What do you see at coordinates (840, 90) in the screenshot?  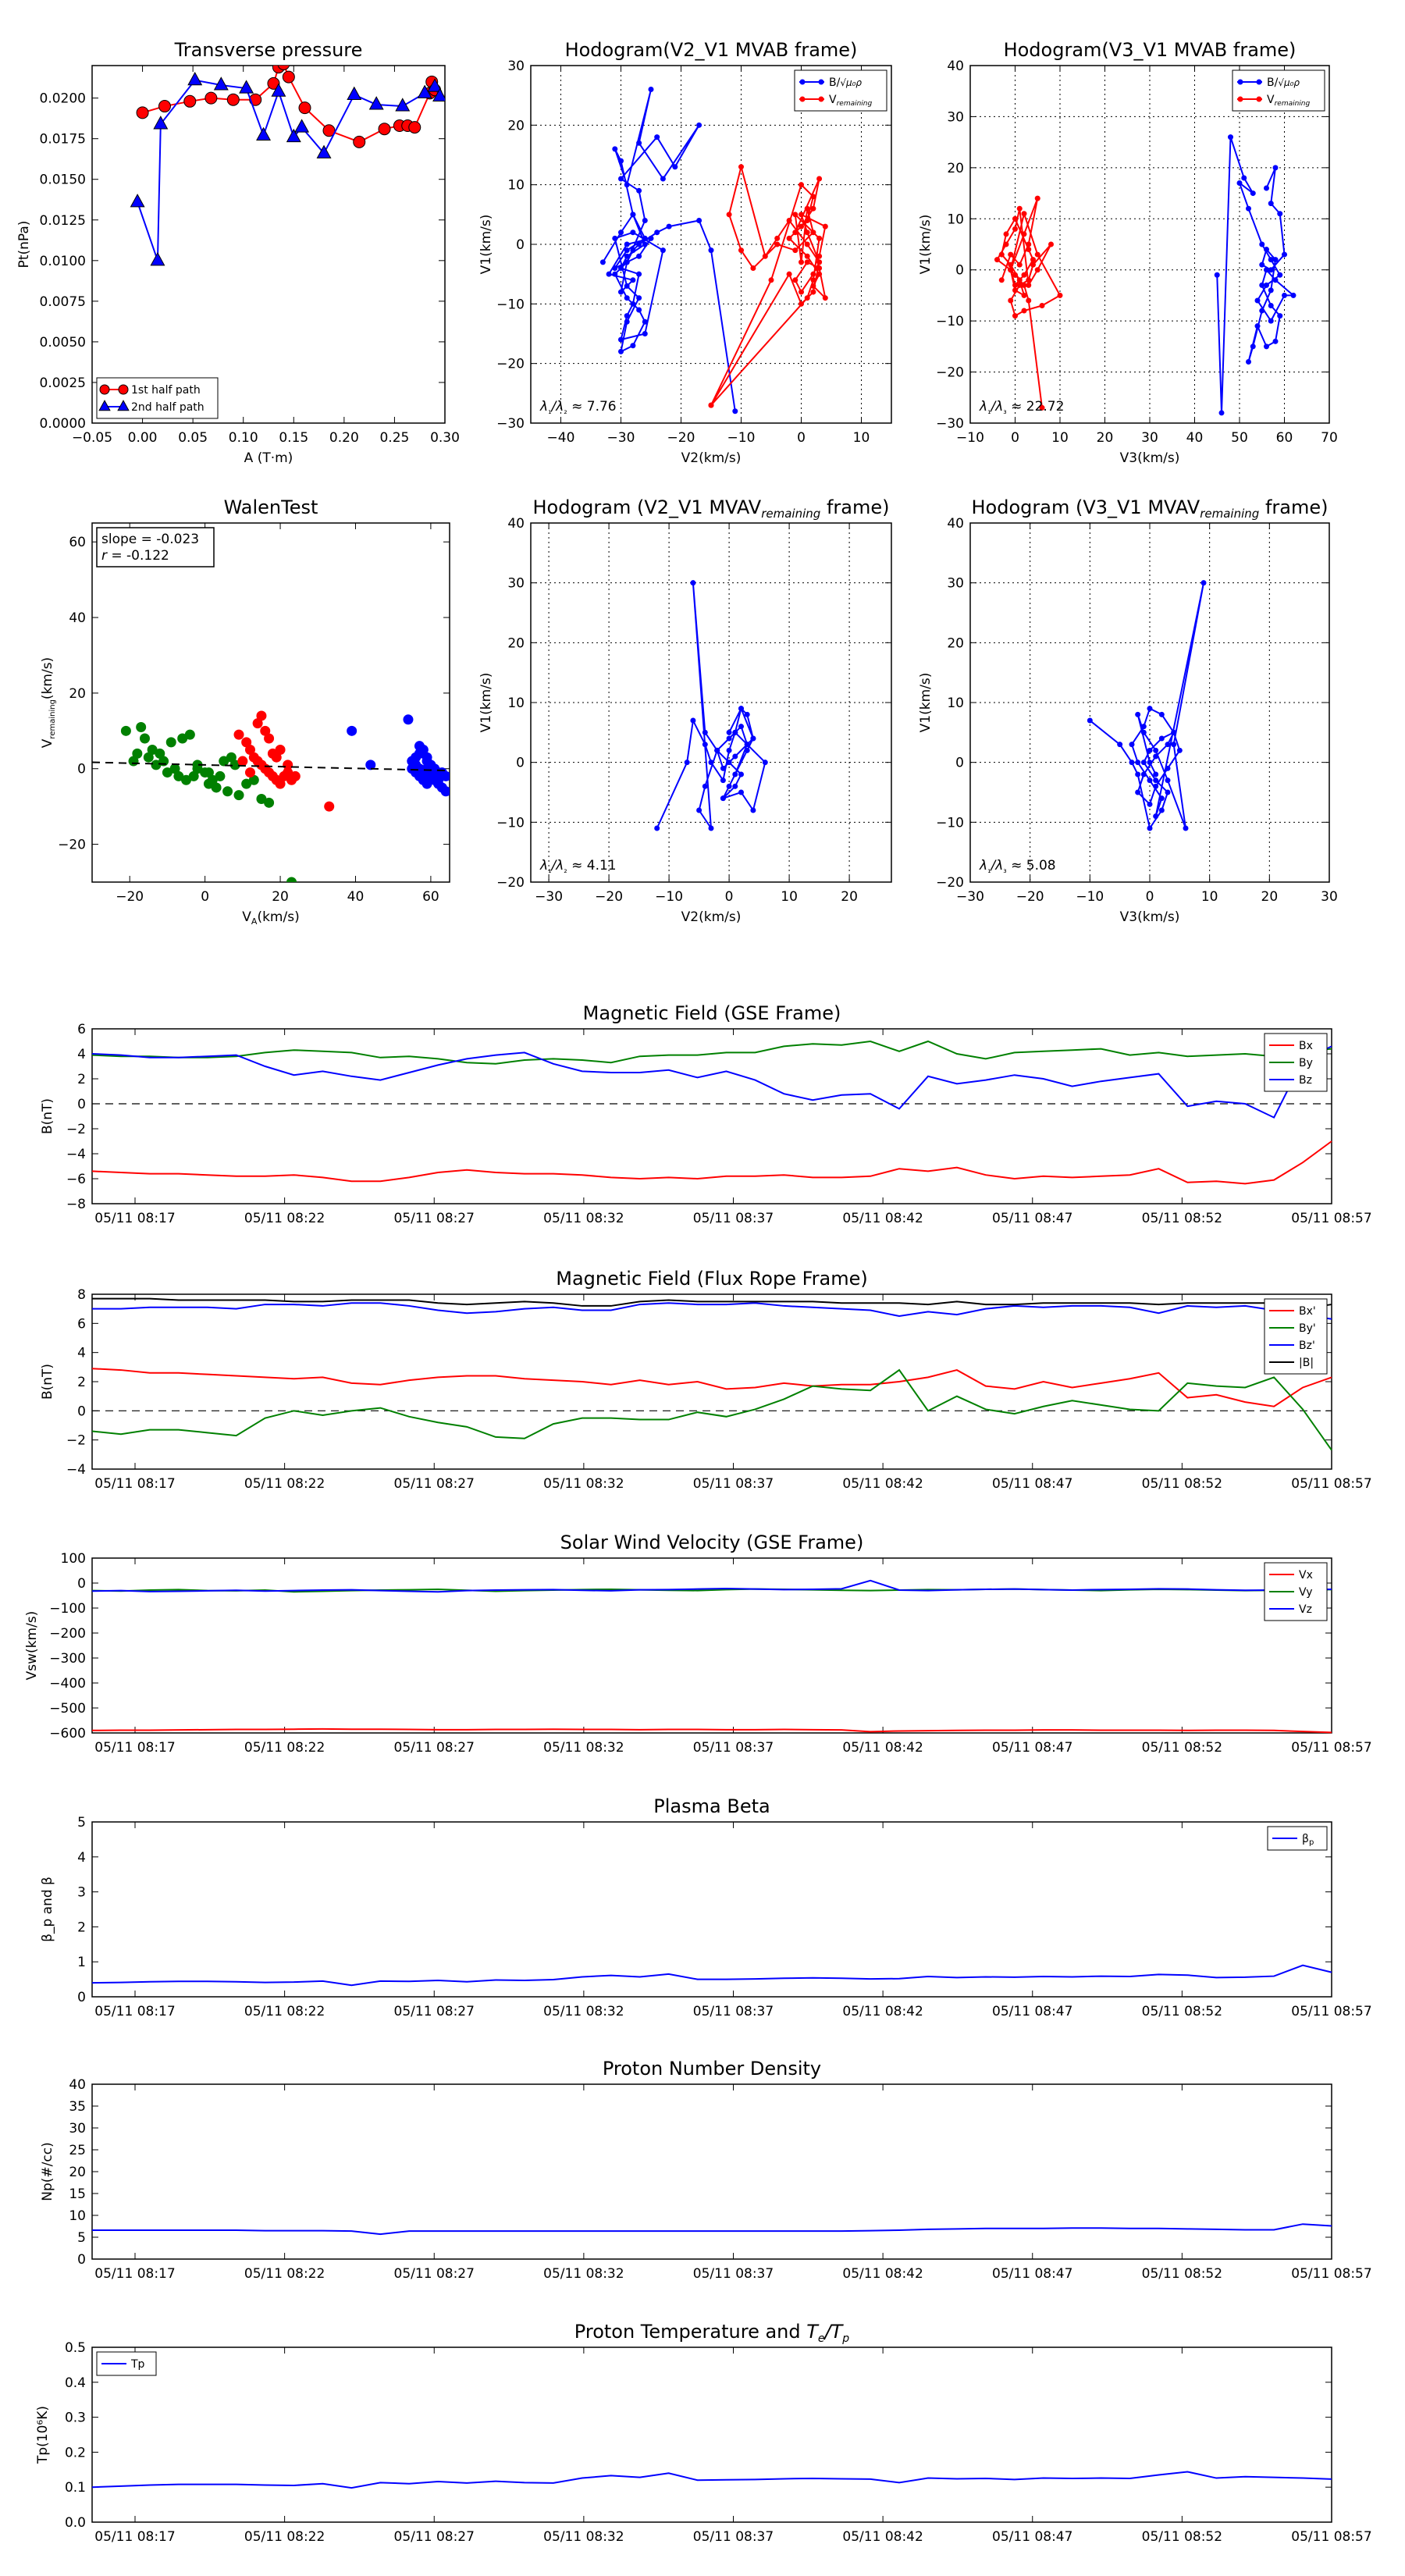 I see `legend-box` at bounding box center [840, 90].